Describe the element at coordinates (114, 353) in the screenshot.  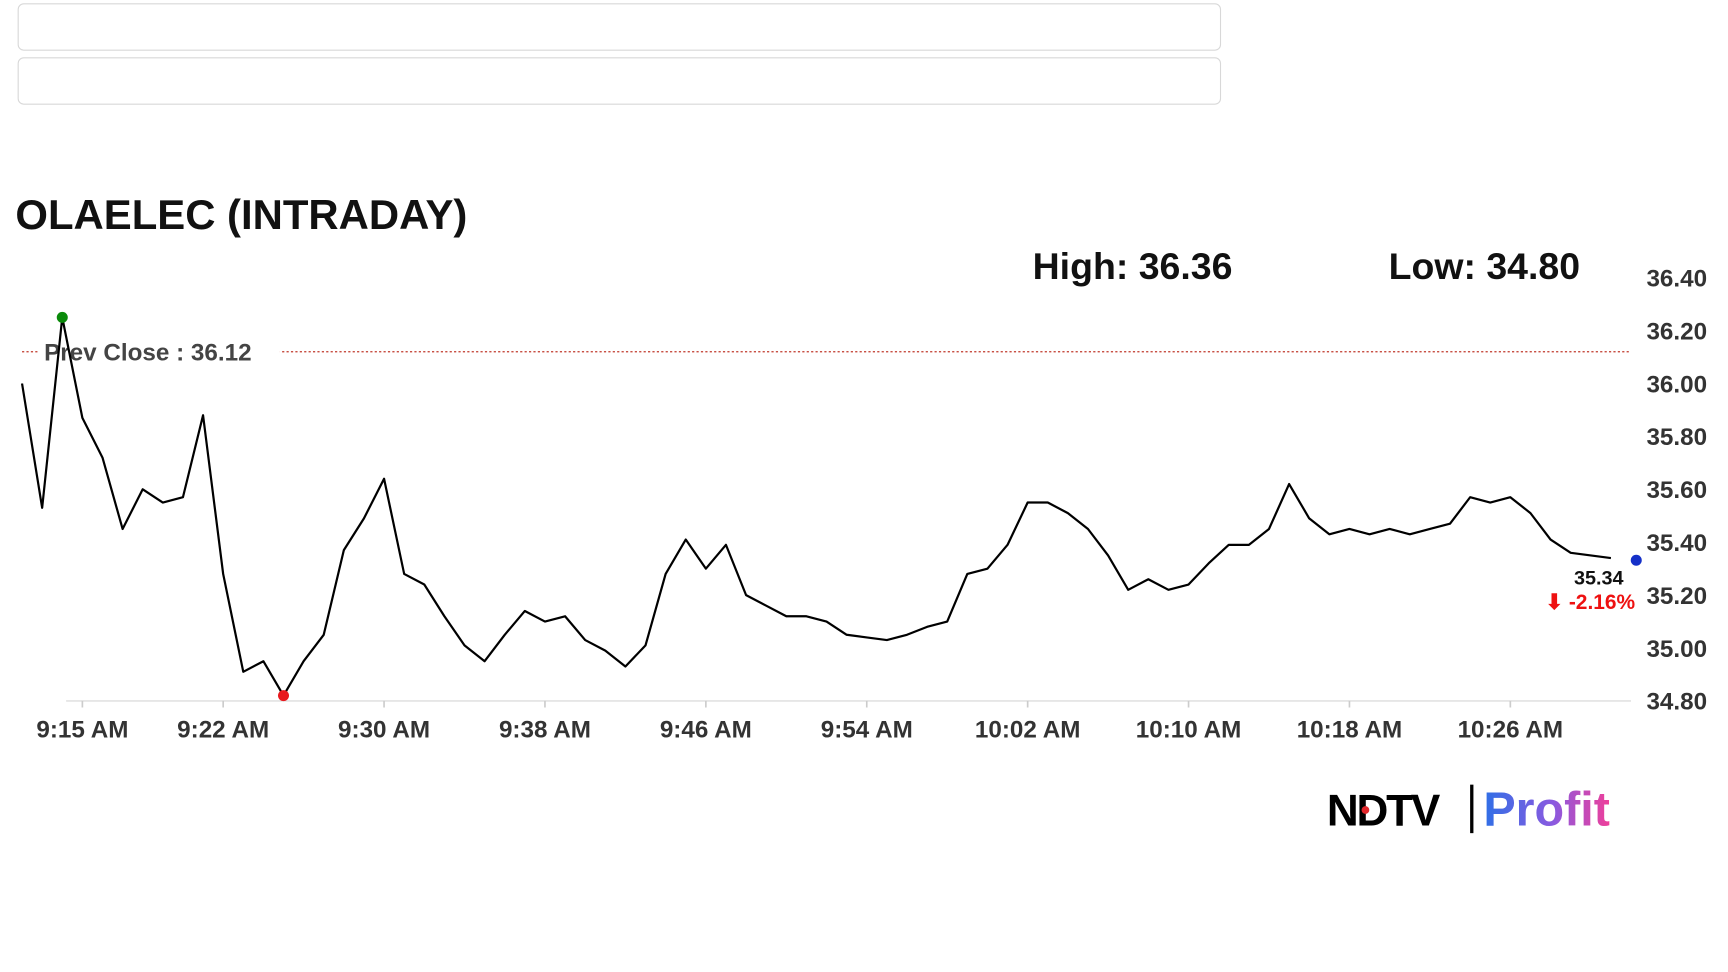
I see `prev-close-label: Prev Close :` at that location.